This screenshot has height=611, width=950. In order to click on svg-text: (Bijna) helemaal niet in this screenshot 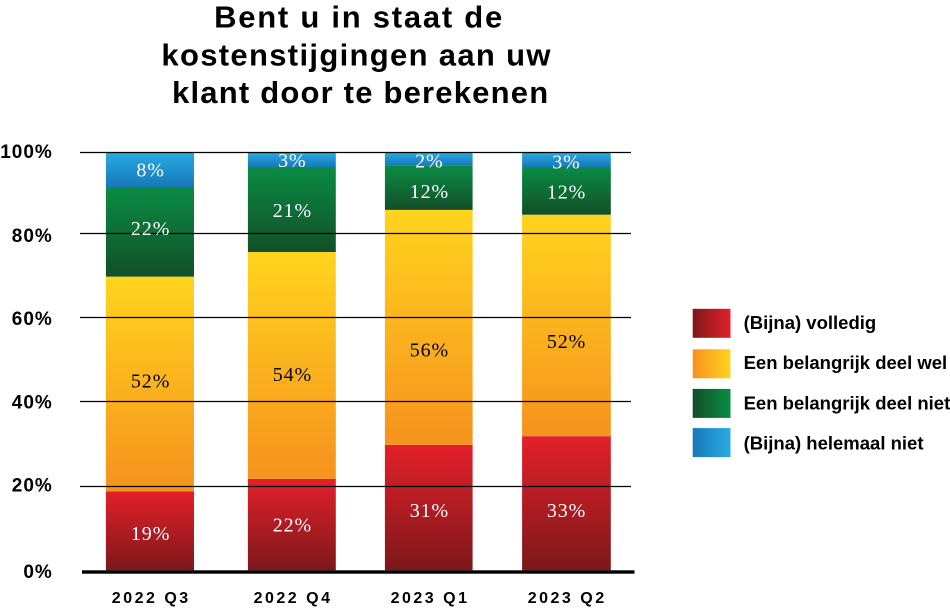, I will do `click(834, 443)`.